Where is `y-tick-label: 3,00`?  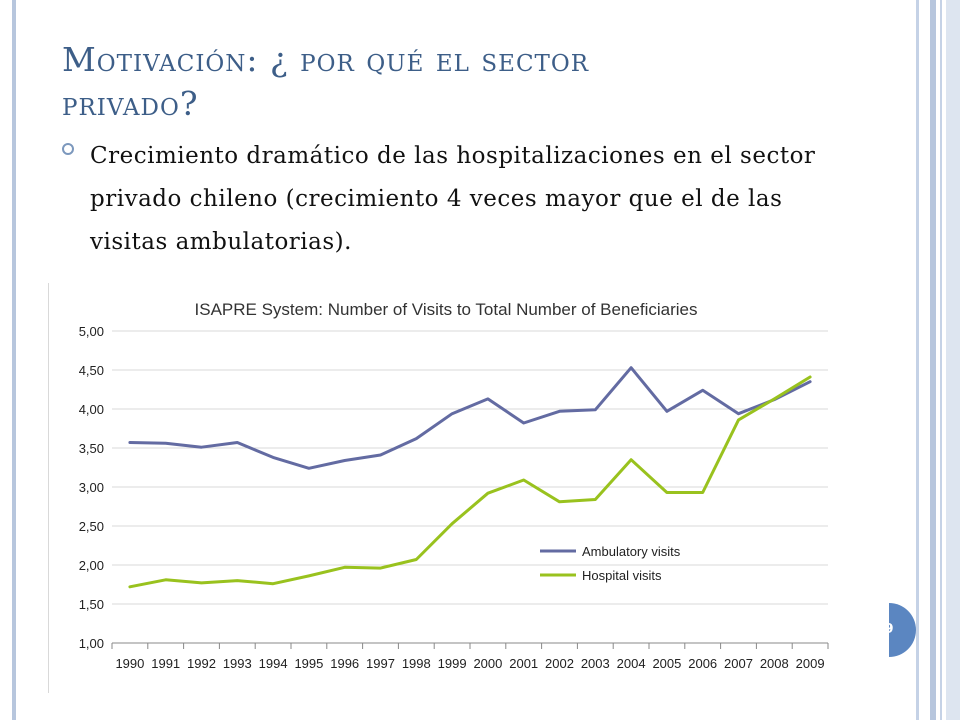
y-tick-label: 3,00 is located at coordinates (91, 487).